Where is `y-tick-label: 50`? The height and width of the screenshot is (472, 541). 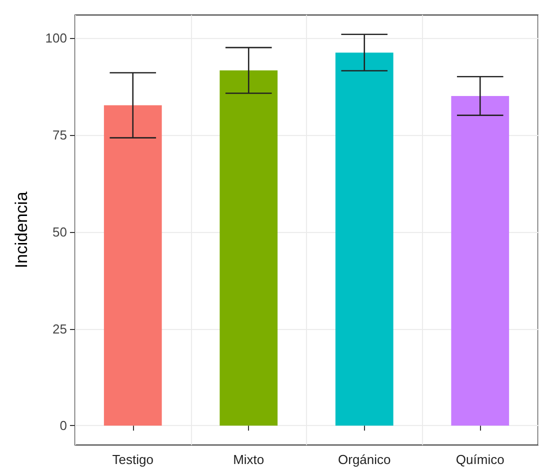
y-tick-label: 50 is located at coordinates (59, 232).